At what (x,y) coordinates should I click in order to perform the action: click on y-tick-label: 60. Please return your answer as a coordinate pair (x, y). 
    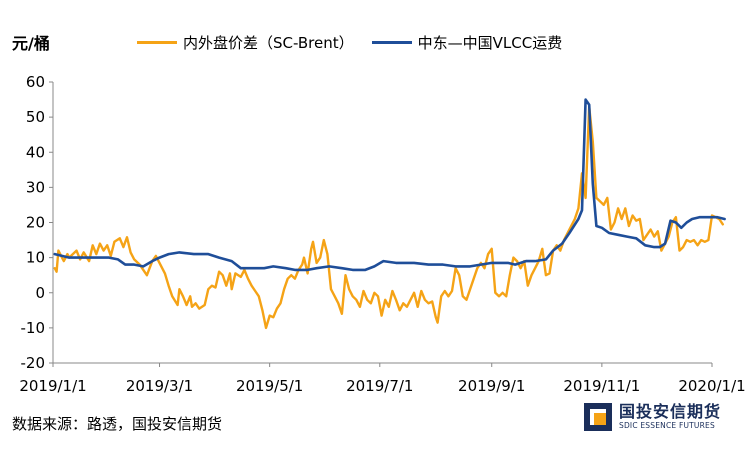
    Looking at the image, I should click on (35, 82).